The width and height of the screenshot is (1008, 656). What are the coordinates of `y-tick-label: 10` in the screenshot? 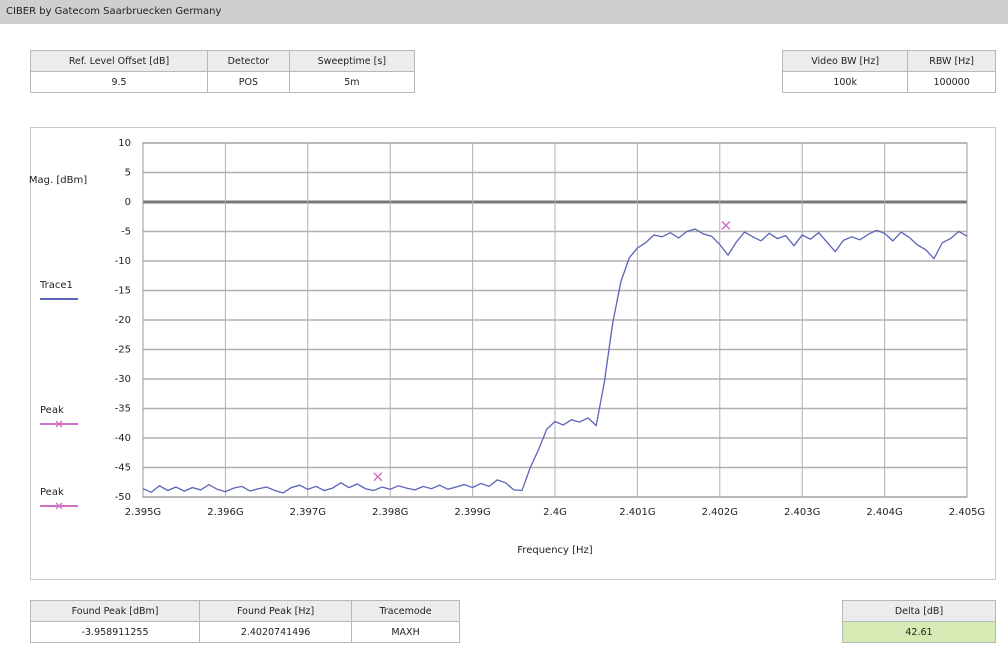 It's located at (124, 143).